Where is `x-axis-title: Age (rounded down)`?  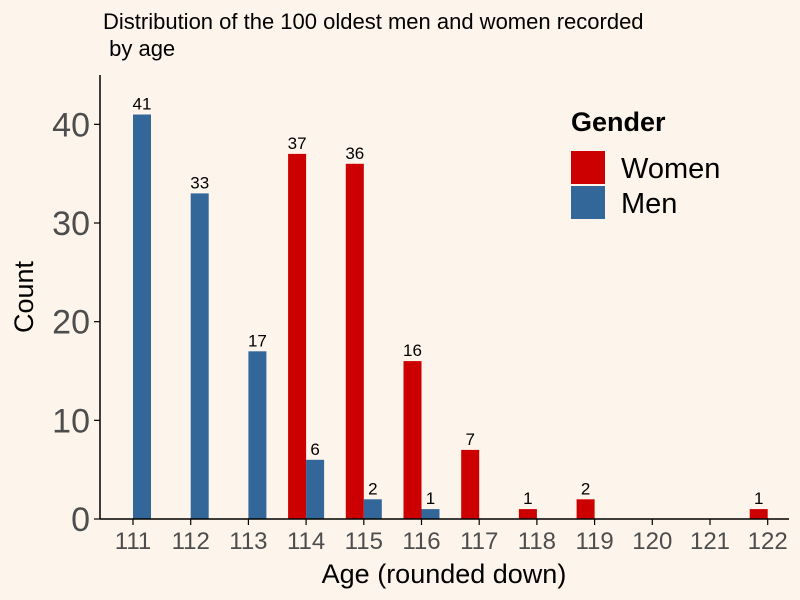 x-axis-title: Age (rounded down) is located at coordinates (444, 574).